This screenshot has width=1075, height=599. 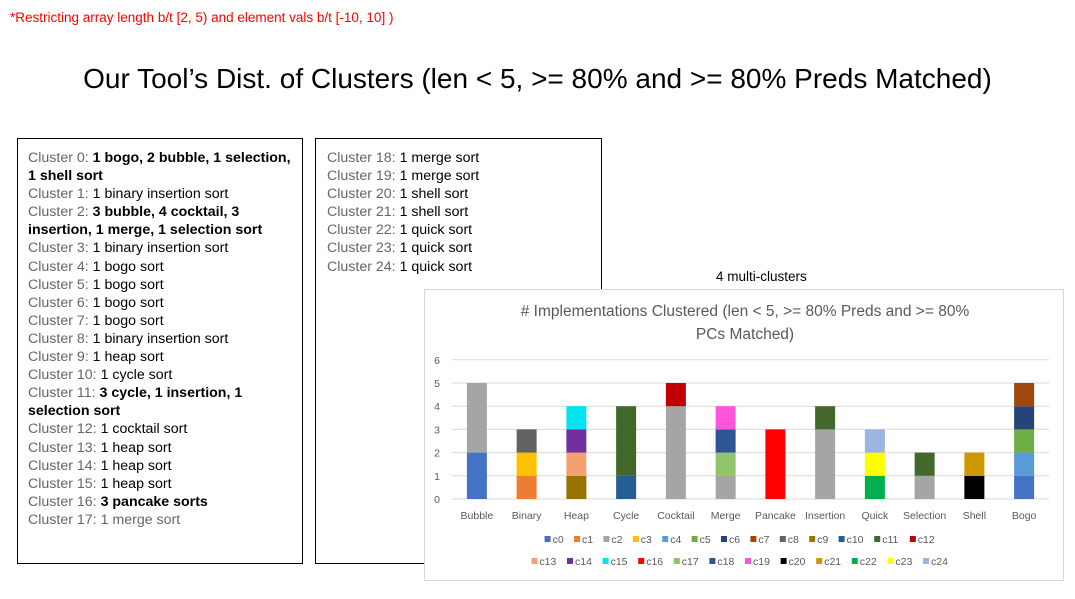 What do you see at coordinates (1024, 441) in the screenshot?
I see `bar-segment-c5` at bounding box center [1024, 441].